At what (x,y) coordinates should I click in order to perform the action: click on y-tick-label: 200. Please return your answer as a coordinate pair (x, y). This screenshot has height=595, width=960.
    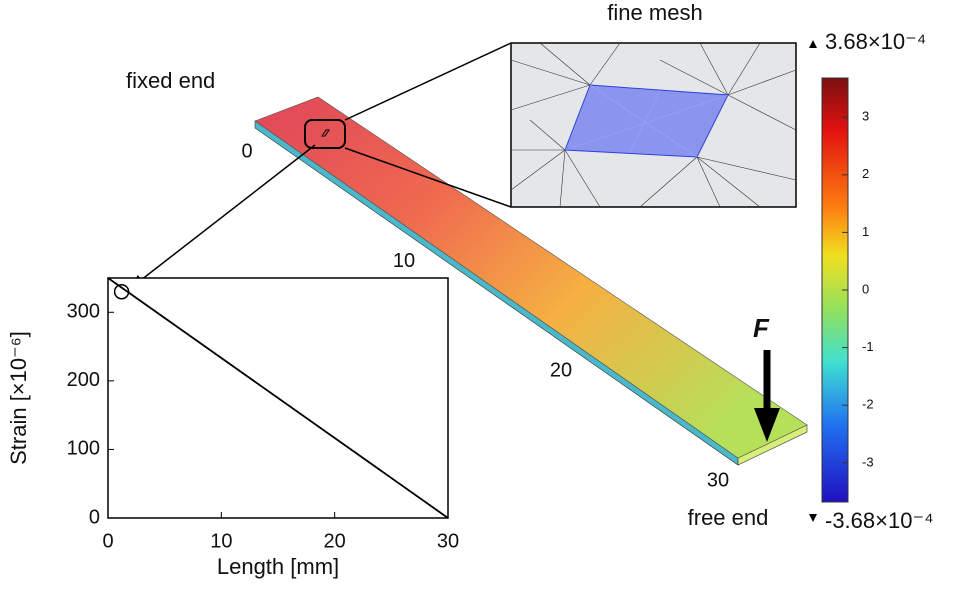
    Looking at the image, I should click on (83, 380).